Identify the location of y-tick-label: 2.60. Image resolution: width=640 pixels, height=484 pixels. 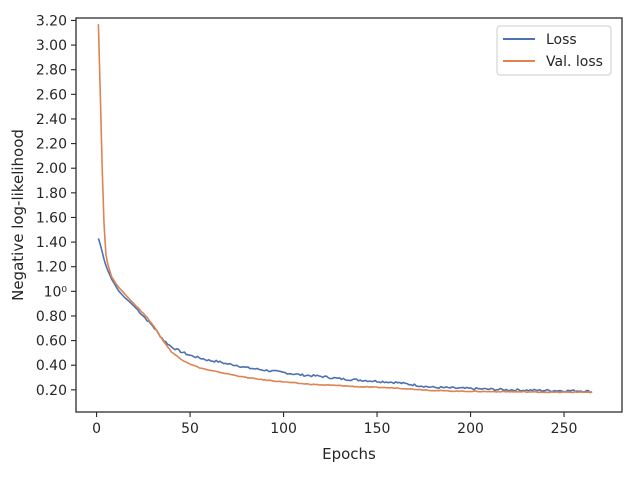
(51, 95).